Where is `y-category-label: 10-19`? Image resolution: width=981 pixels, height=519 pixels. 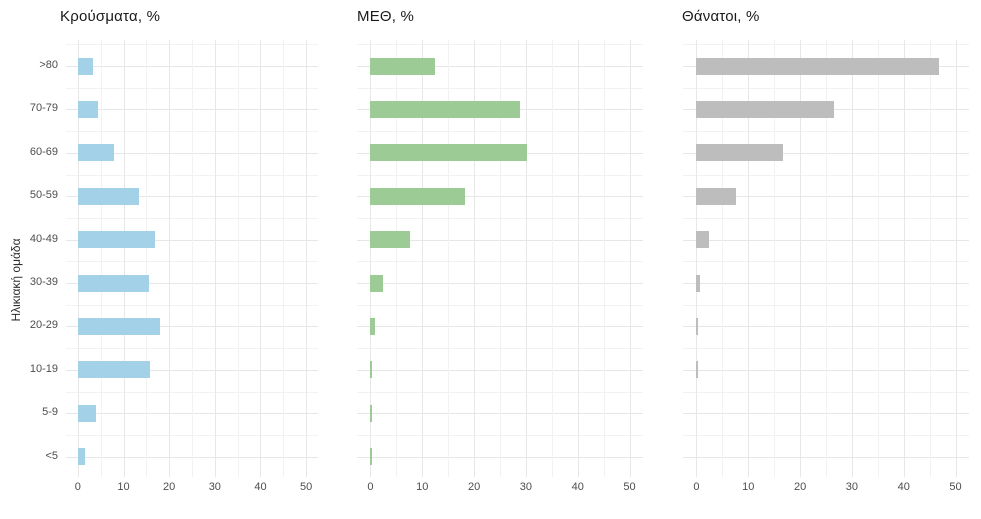 y-category-label: 10-19 is located at coordinates (43, 368).